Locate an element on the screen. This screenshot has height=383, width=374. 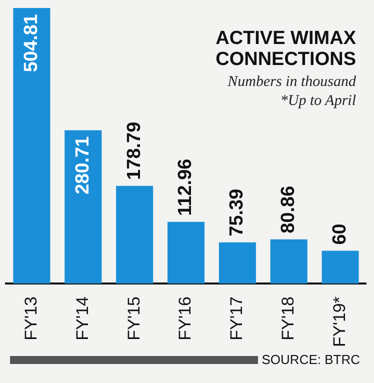
data-label: 75.39 is located at coordinates (237, 212).